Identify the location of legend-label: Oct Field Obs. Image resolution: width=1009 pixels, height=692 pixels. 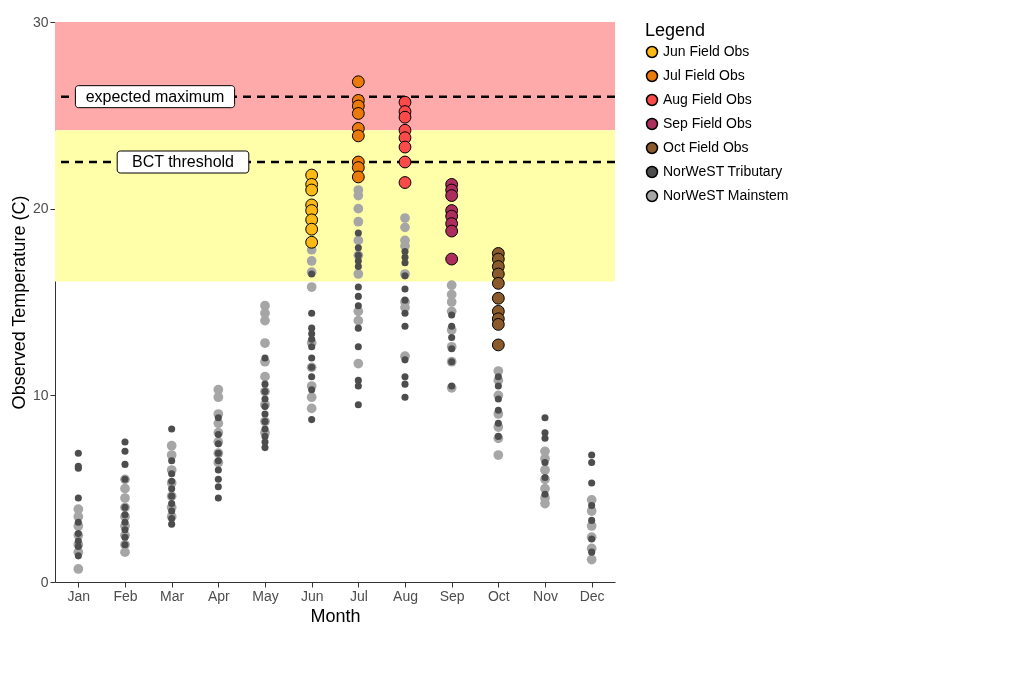
(706, 147).